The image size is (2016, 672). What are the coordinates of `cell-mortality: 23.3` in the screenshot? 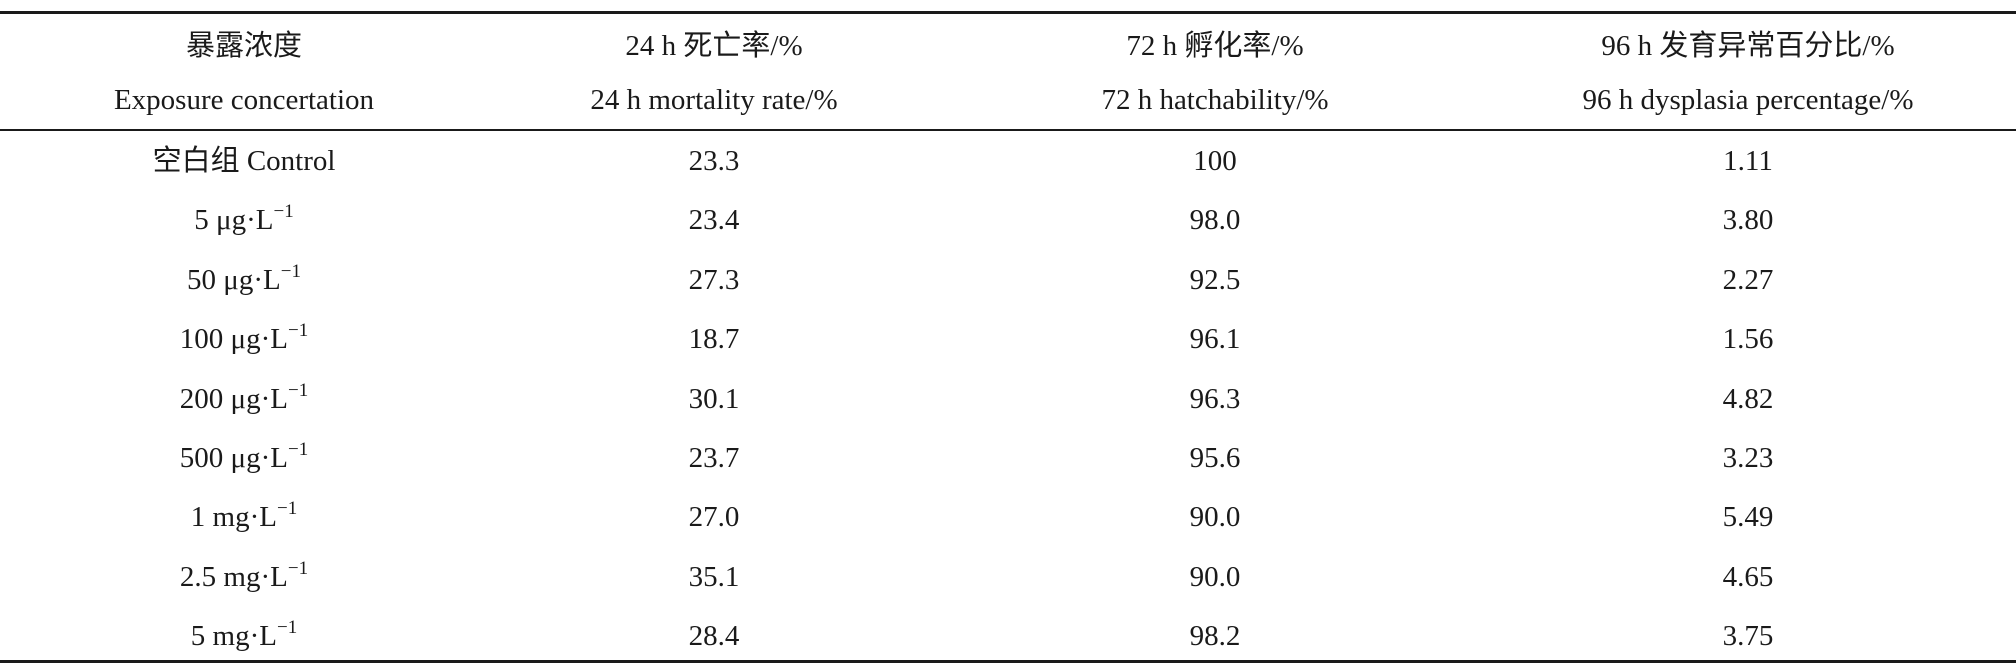 It's located at (714, 161).